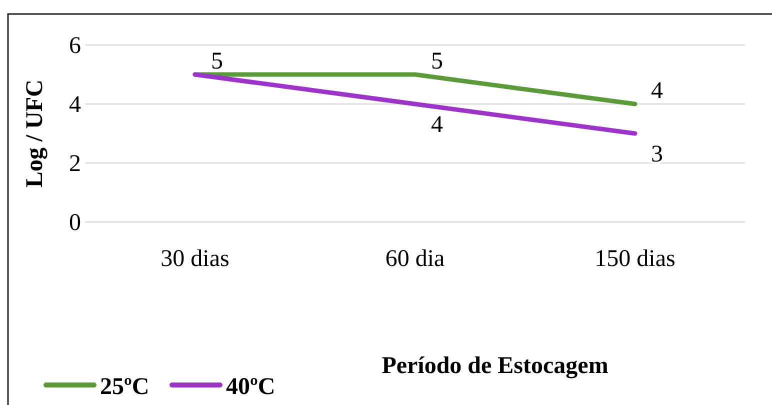  What do you see at coordinates (415, 259) in the screenshot?
I see `x-tick-label: 60 dia` at bounding box center [415, 259].